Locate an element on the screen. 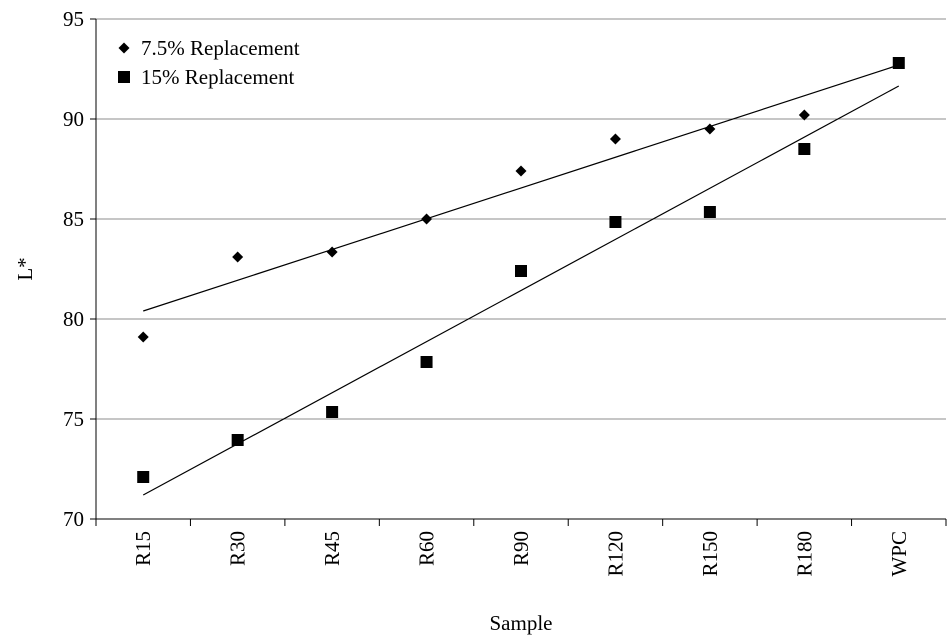 The image size is (948, 639). y-tick-label: 80 is located at coordinates (73, 319).